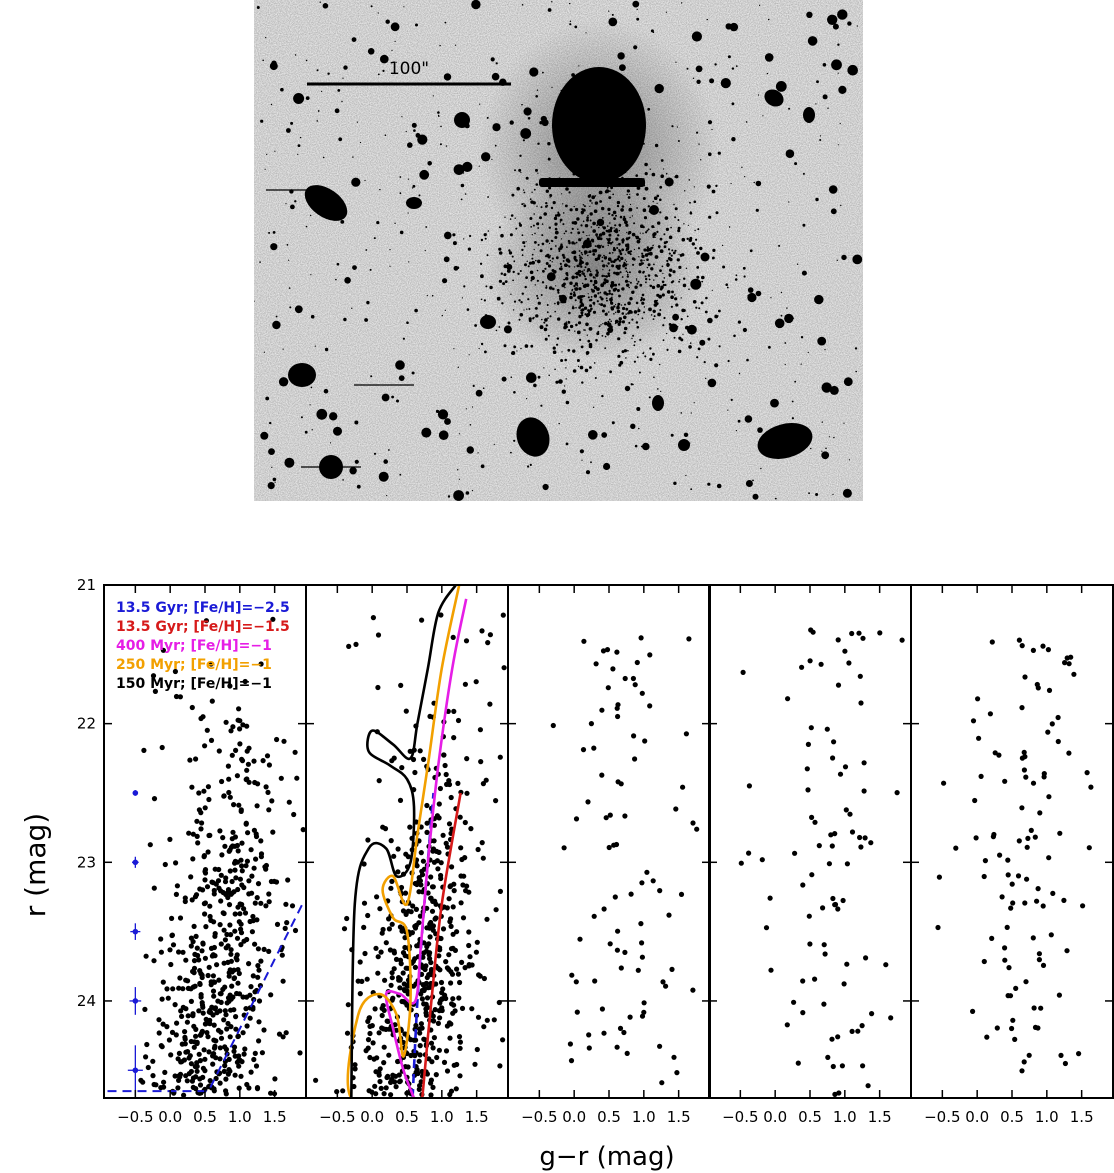 Image resolution: width=1114 pixels, height=1173 pixels. Describe the element at coordinates (35, 865) in the screenshot. I see `y-axis-label: r (mag)` at that location.